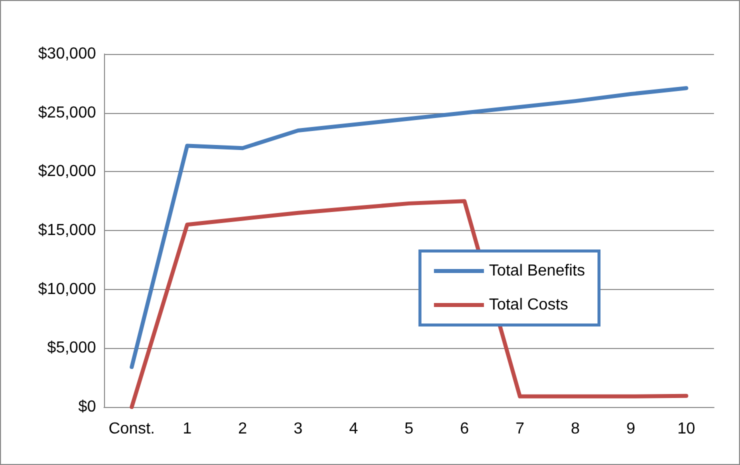 The width and height of the screenshot is (740, 465). Describe the element at coordinates (353, 429) in the screenshot. I see `x-tick-label: 4` at that location.